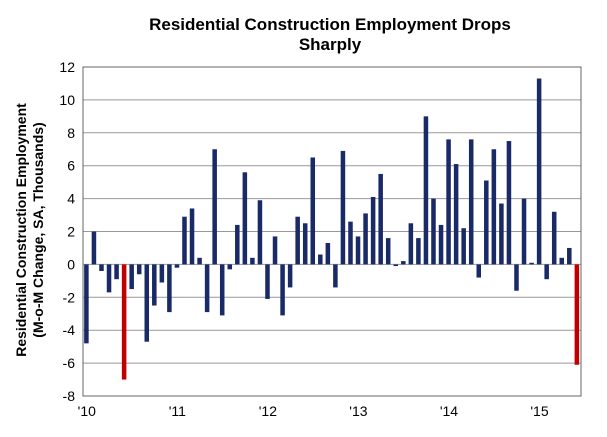 Image resolution: width=607 pixels, height=437 pixels. I want to click on x-tick-label: '14, so click(449, 411).